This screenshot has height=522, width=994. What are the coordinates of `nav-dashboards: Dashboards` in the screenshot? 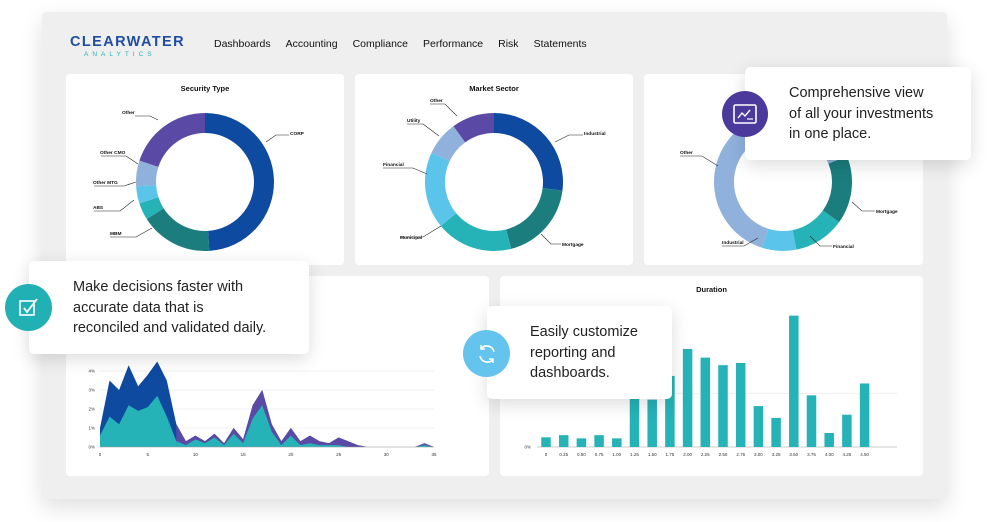 It's located at (242, 44).